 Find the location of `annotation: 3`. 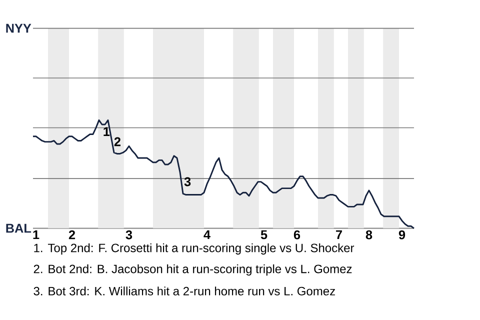

annotation: 3 is located at coordinates (187, 181).